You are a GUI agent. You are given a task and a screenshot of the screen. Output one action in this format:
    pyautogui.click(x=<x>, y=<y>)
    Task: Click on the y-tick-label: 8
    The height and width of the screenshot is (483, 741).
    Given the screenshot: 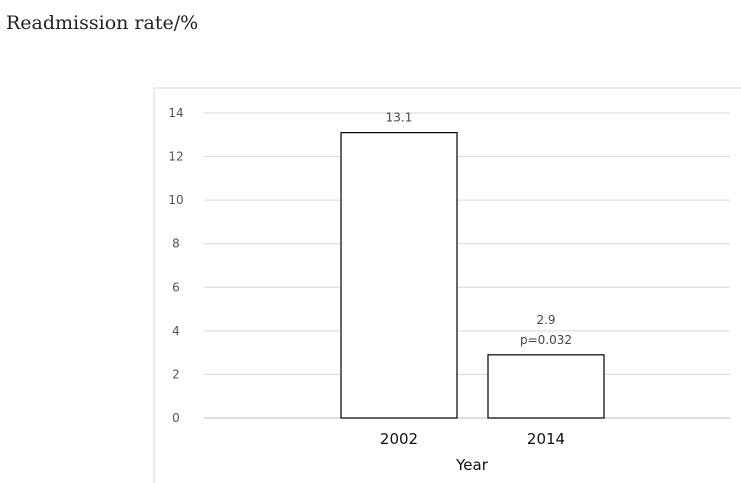 What is the action you would take?
    pyautogui.click(x=176, y=244)
    